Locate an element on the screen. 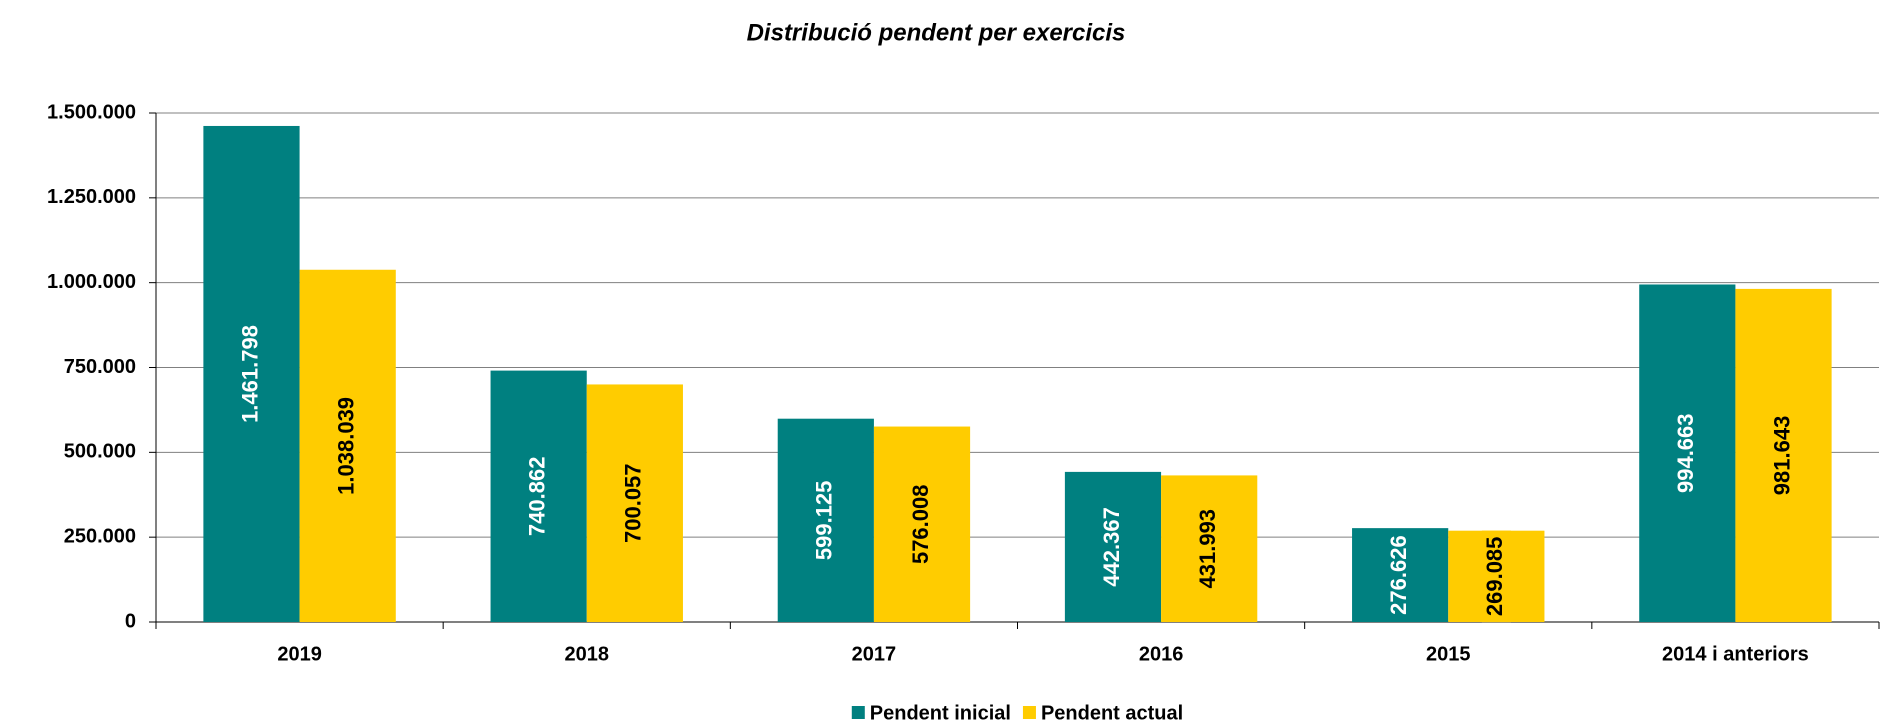 This screenshot has width=1886, height=727. y-tick-label: 1.000.000 is located at coordinates (91, 282).